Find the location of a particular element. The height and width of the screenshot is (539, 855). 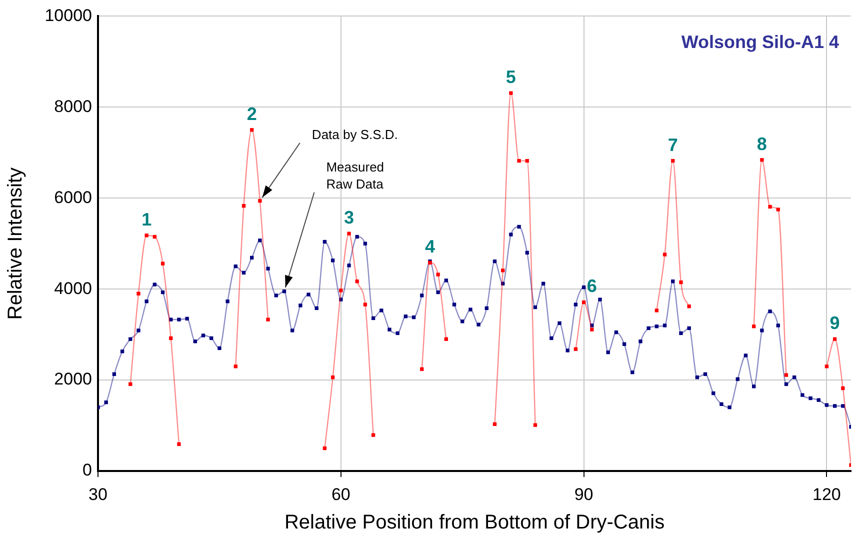

annotation: 4 is located at coordinates (429, 246).